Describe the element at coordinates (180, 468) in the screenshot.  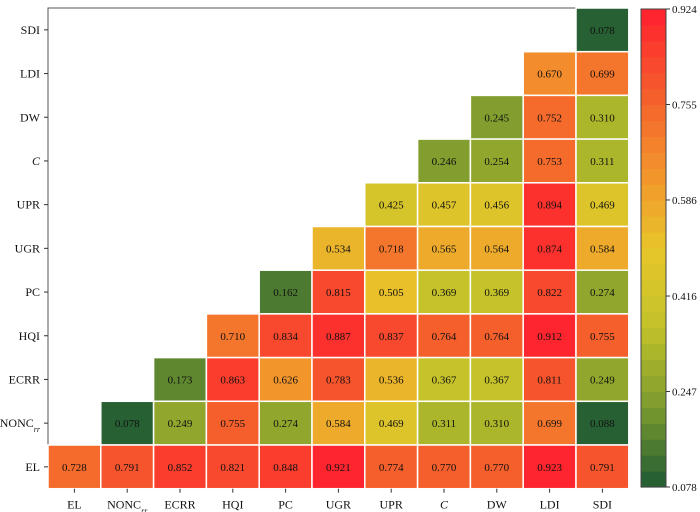
I see `cell-value-label: 0.852` at that location.